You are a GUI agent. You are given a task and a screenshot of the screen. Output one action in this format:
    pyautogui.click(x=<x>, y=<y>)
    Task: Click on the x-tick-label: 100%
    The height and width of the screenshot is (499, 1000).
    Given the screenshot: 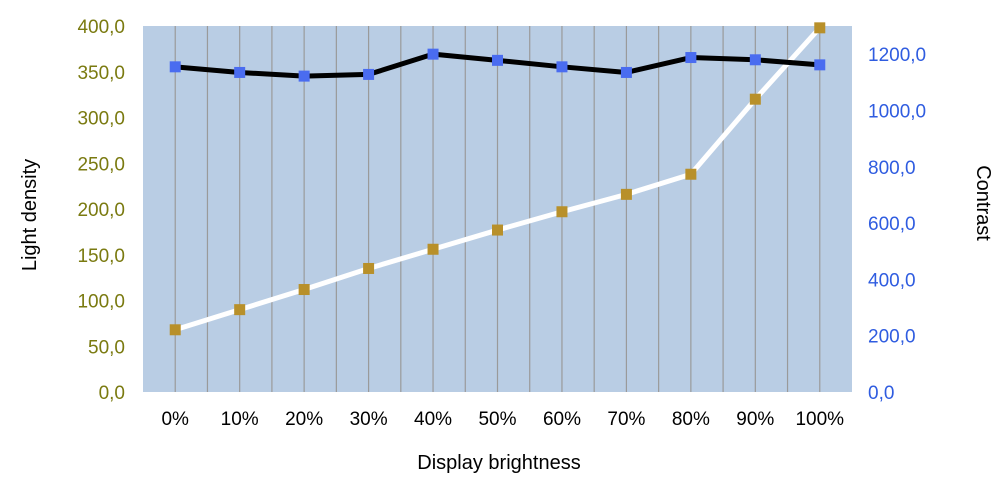 What is the action you would take?
    pyautogui.click(x=819, y=419)
    